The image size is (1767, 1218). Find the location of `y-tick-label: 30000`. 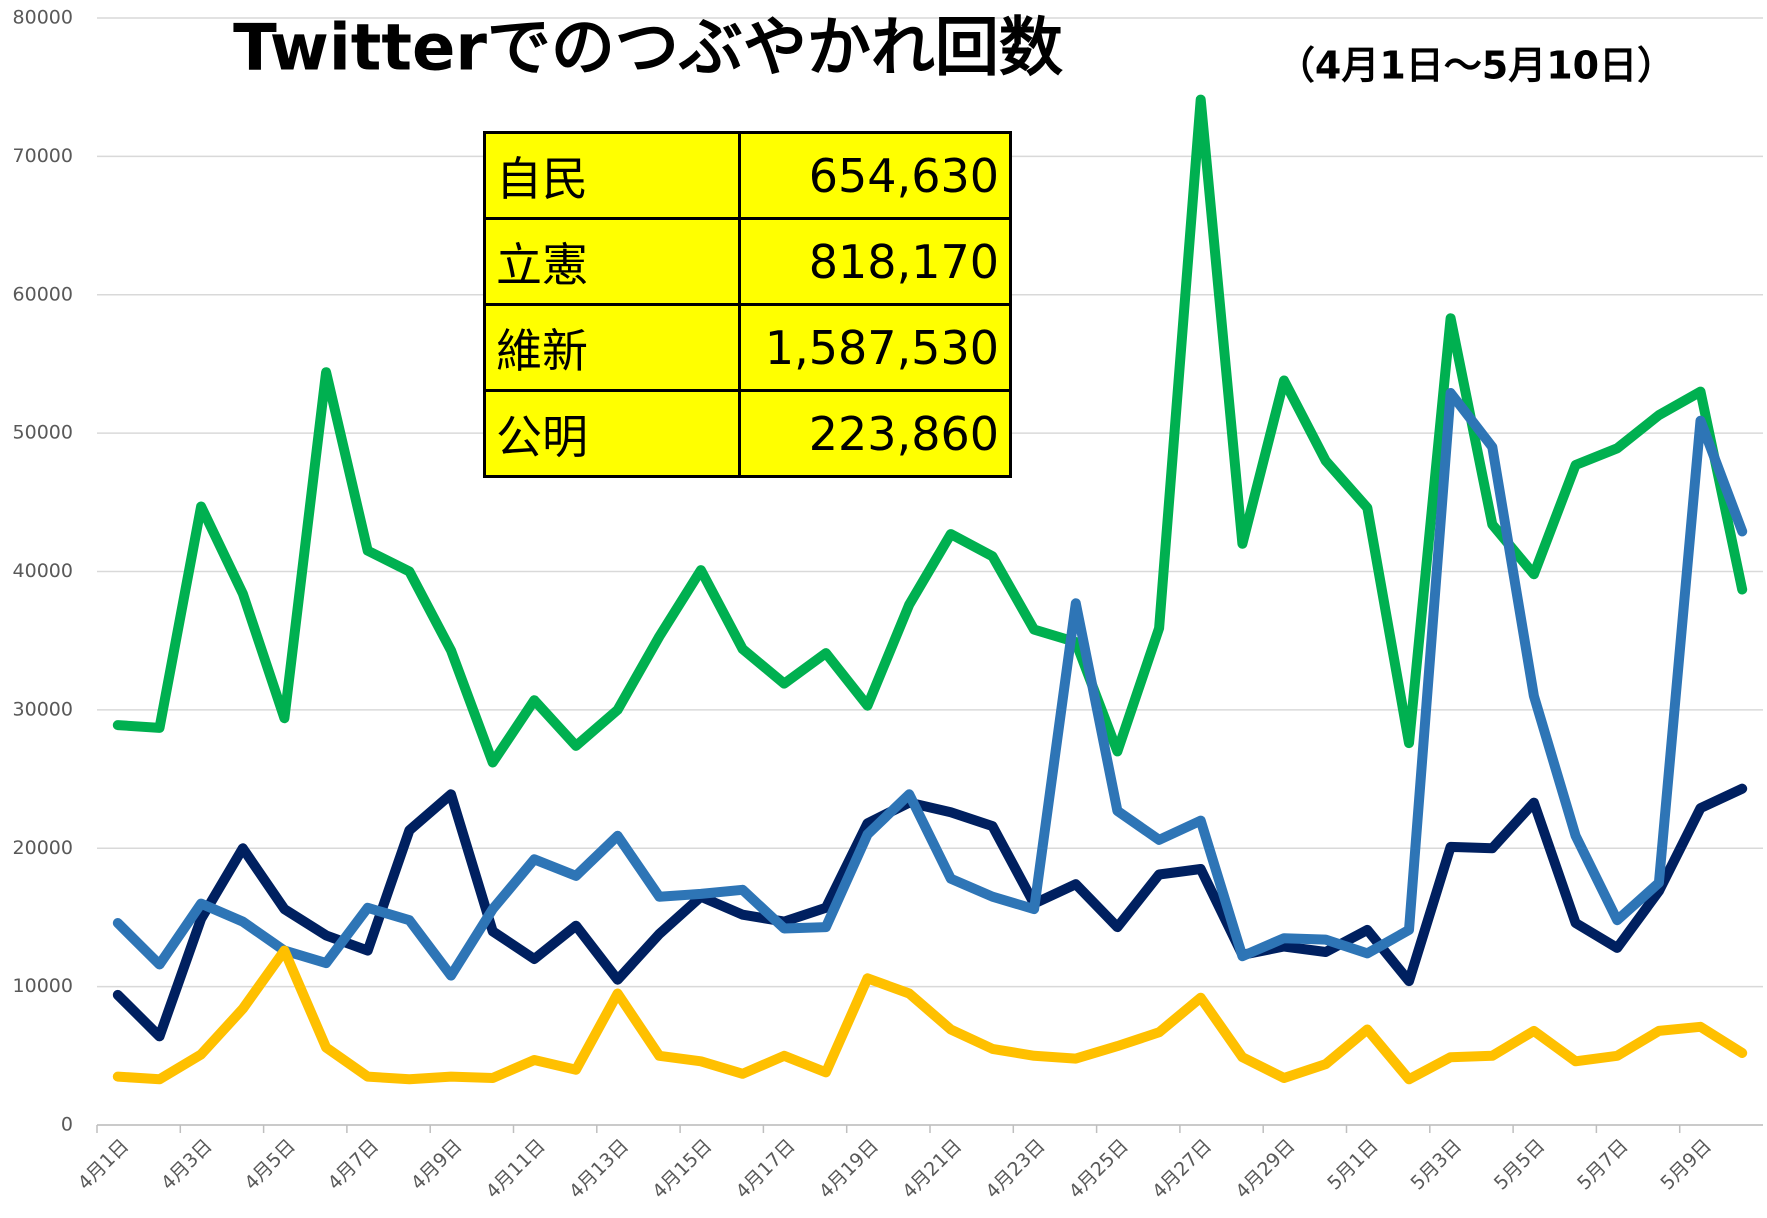

y-tick-label: 30000 is located at coordinates (43, 709).